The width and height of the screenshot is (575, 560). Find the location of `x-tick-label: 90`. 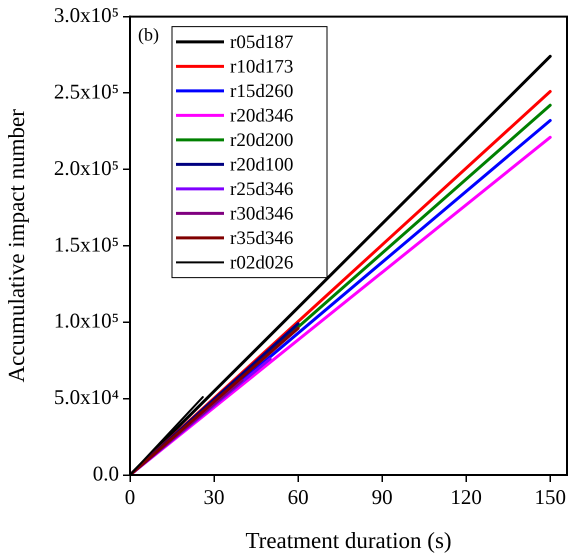

x-tick-label: 90 is located at coordinates (382, 497).